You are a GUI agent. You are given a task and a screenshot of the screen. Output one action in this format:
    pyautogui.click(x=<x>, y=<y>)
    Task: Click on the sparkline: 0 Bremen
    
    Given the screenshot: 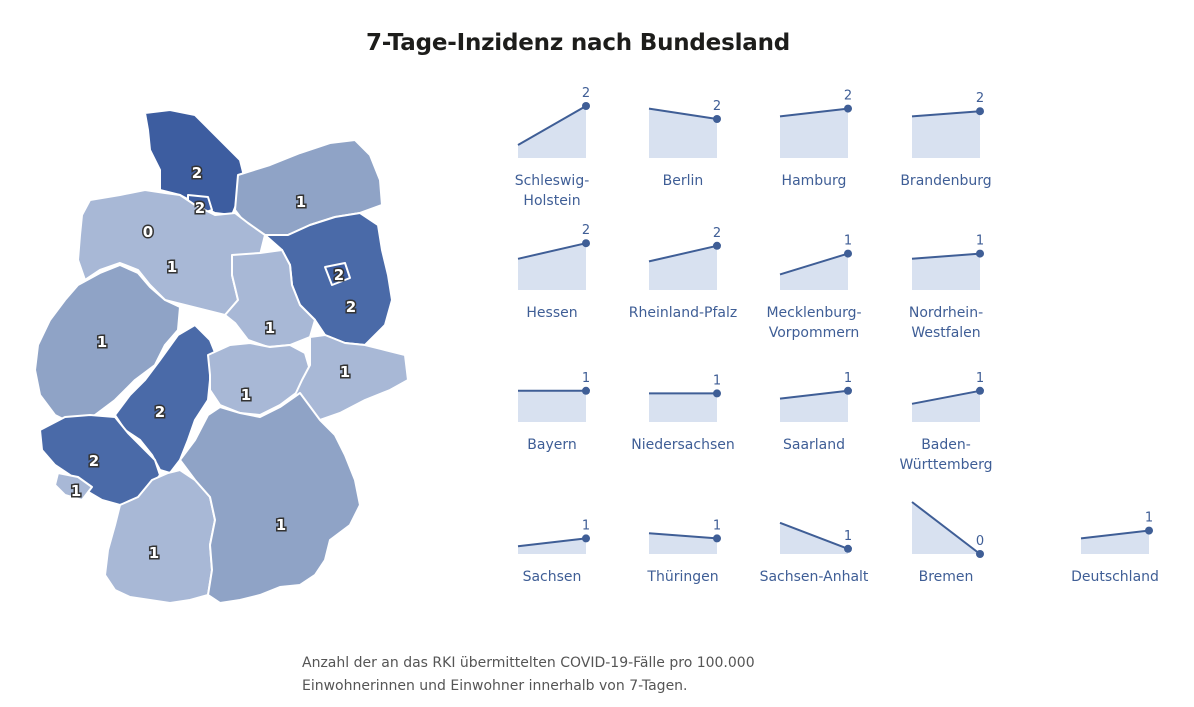 What is the action you would take?
    pyautogui.click(x=947, y=543)
    